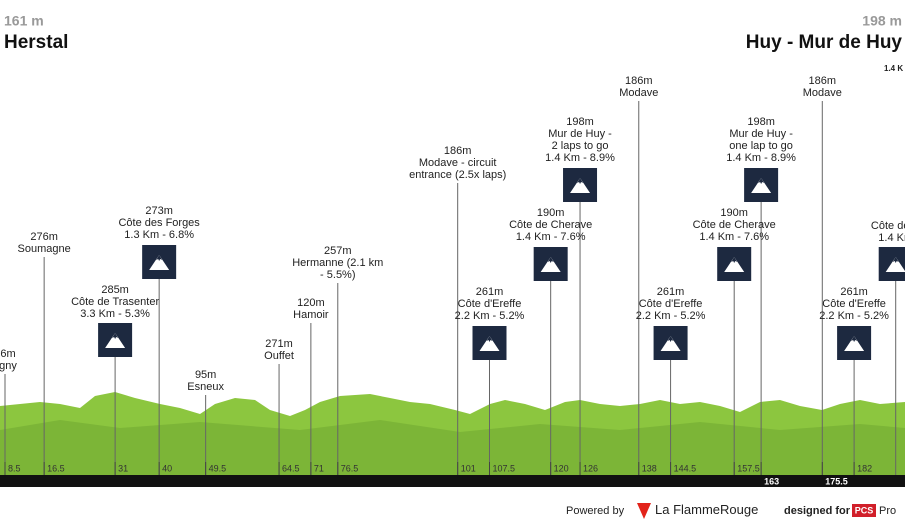 This screenshot has height=525, width=905. What do you see at coordinates (279, 356) in the screenshot?
I see `marker-label: Ouffet` at bounding box center [279, 356].